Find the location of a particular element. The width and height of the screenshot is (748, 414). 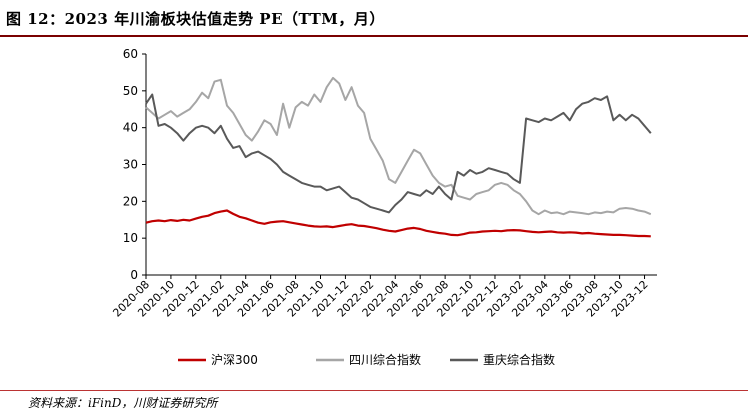

figure-title: 图 12：2023 年川渝板块估值走势 PE（TTM，月） is located at coordinates (195, 19).